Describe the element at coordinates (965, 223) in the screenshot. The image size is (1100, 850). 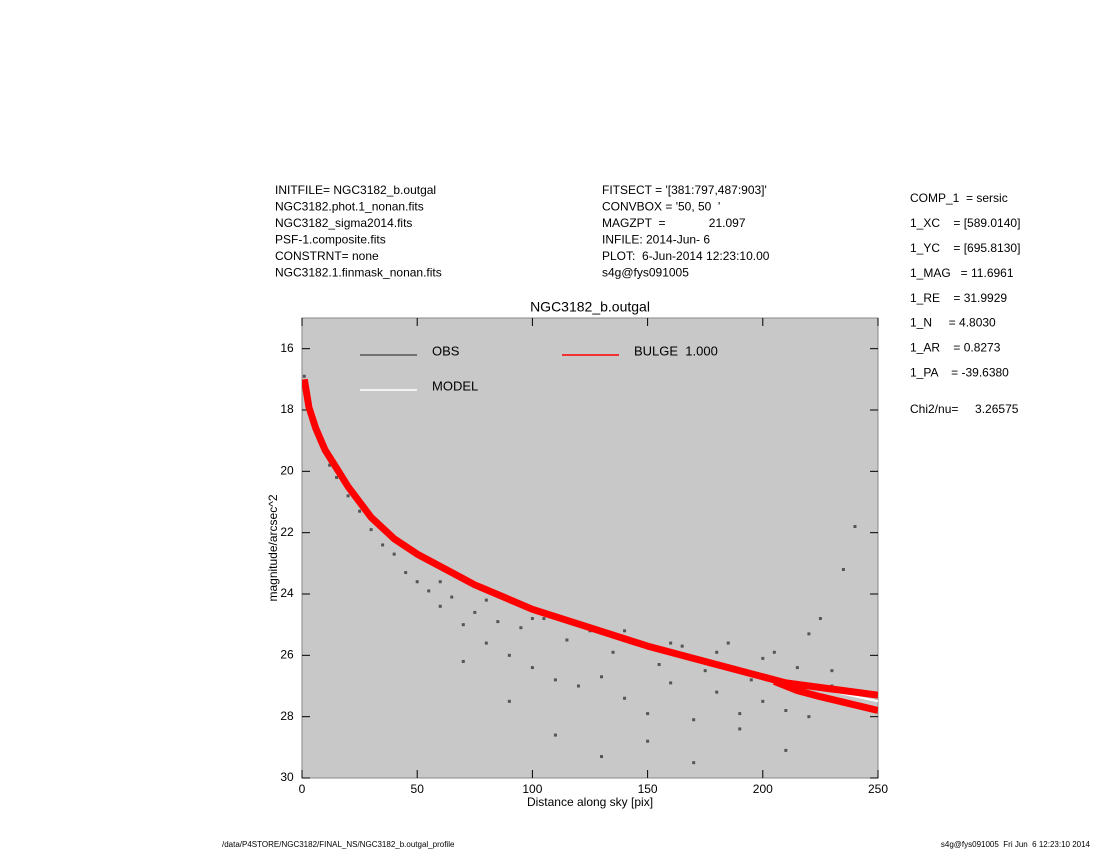
I see `param-line: 1_XC = [589.0140]` at that location.